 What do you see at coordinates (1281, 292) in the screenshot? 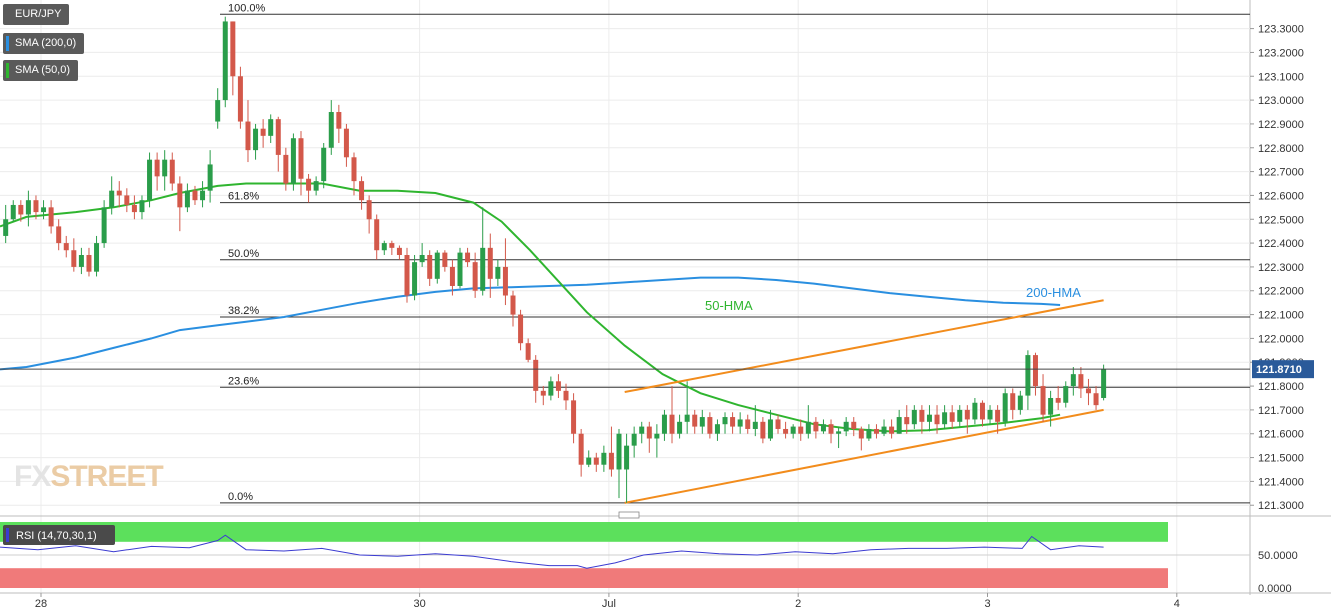
I see `price-tick-label: 122.2000` at bounding box center [1281, 292].